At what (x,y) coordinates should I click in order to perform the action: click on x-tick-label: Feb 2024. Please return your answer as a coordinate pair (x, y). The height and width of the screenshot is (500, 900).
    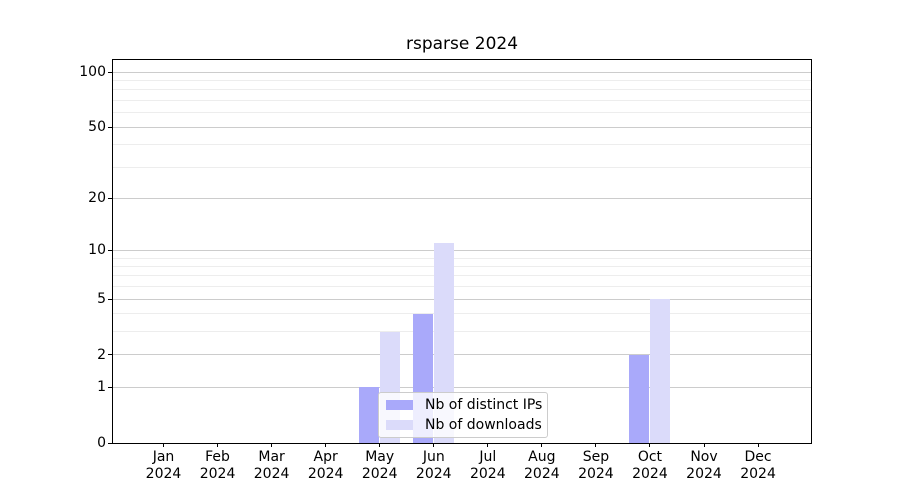
    Looking at the image, I should click on (217, 465).